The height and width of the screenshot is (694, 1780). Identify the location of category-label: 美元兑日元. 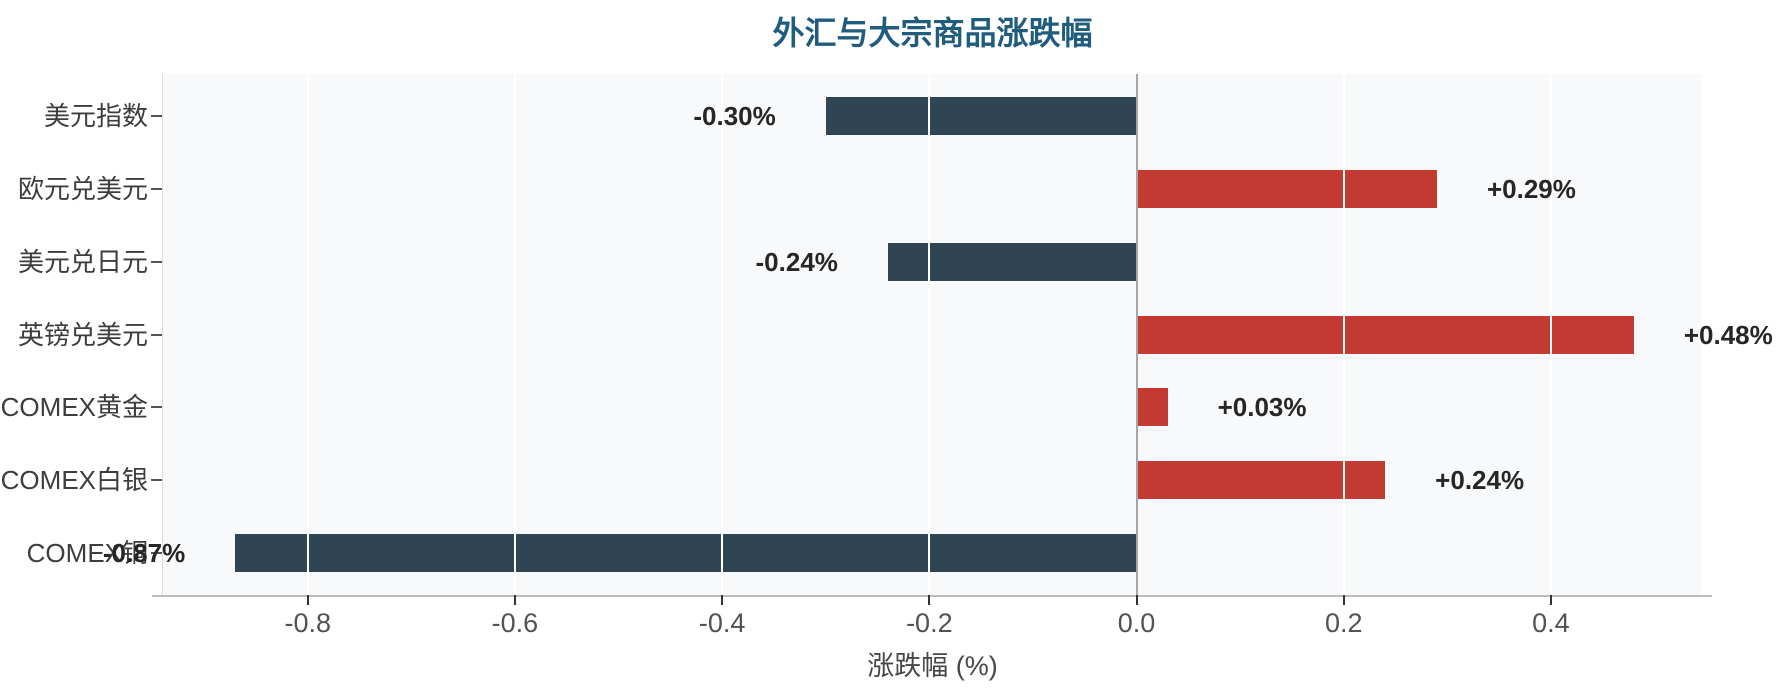
(82, 261).